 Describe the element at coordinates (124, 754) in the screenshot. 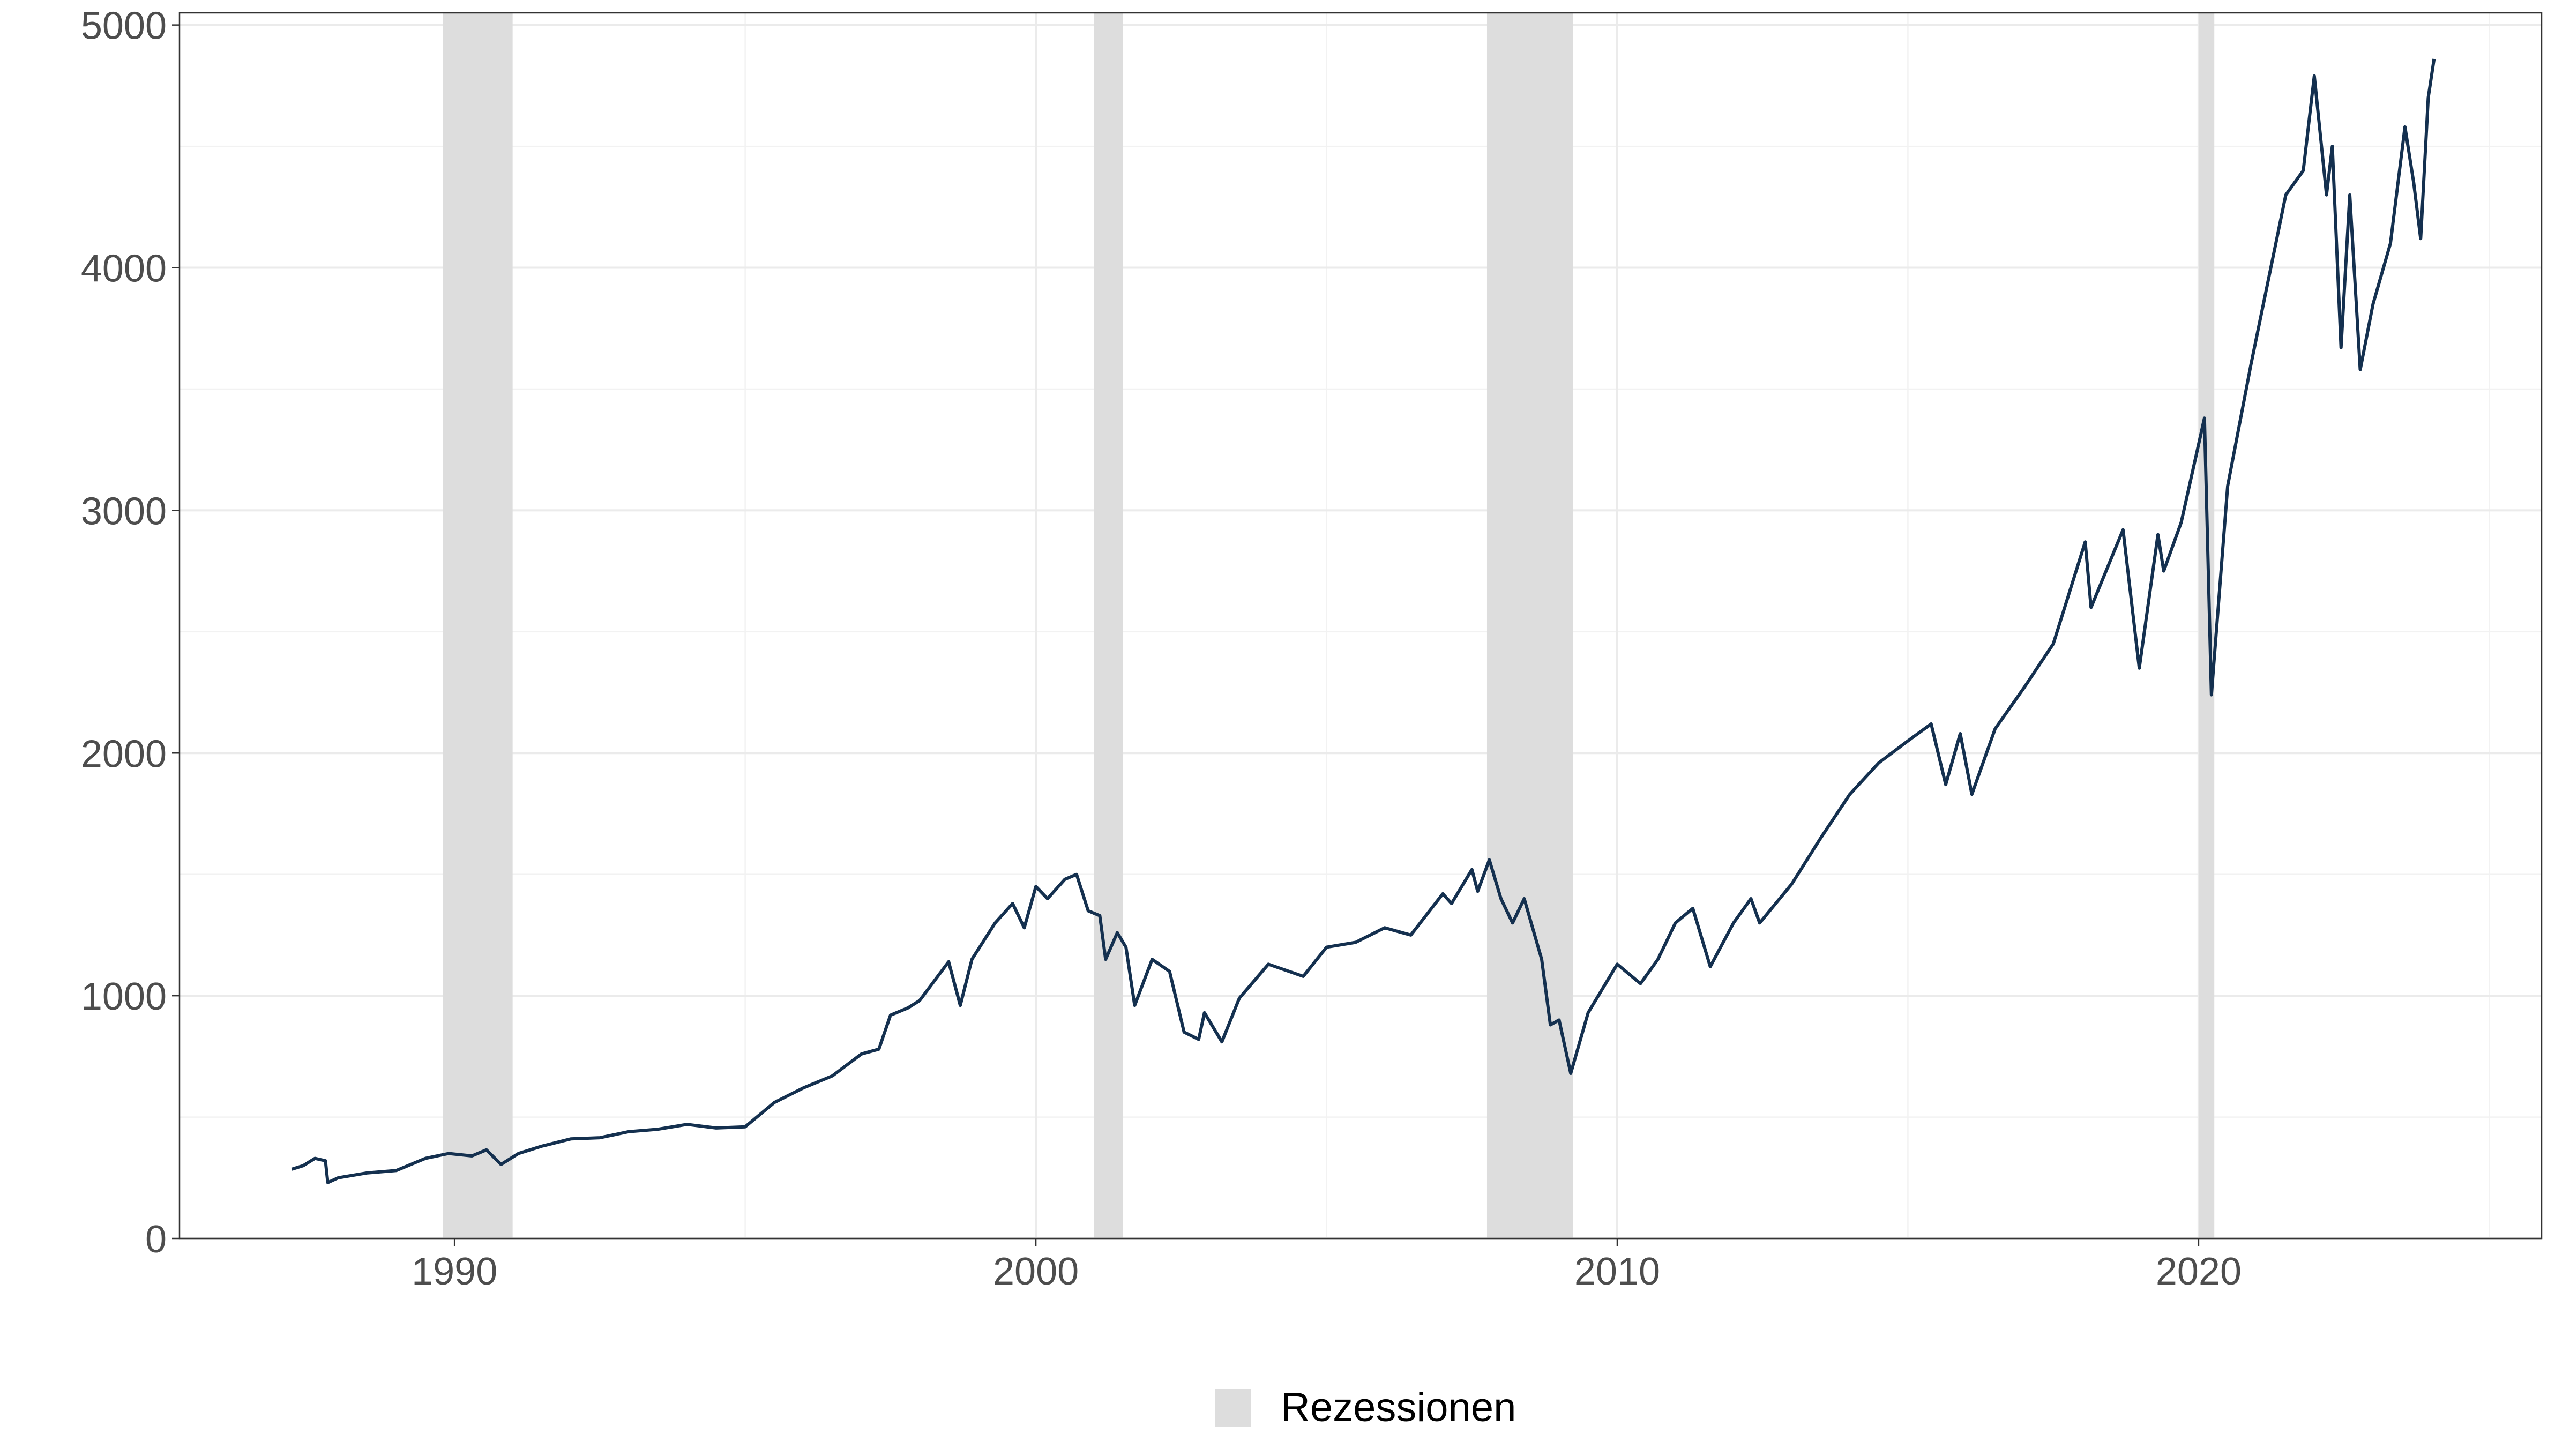

I see `y-tick-label: 2000` at that location.